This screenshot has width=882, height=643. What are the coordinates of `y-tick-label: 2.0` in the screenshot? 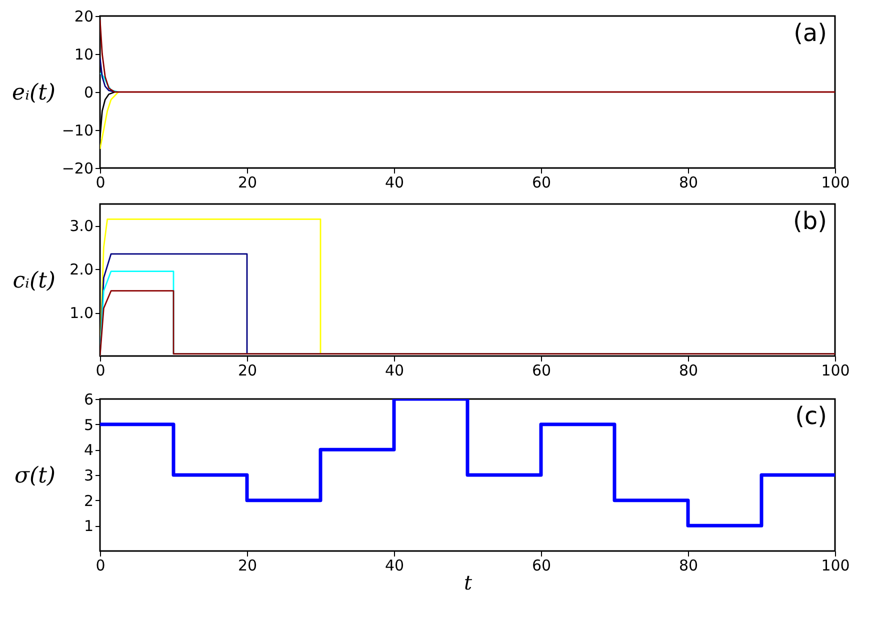 It's located at (82, 269).